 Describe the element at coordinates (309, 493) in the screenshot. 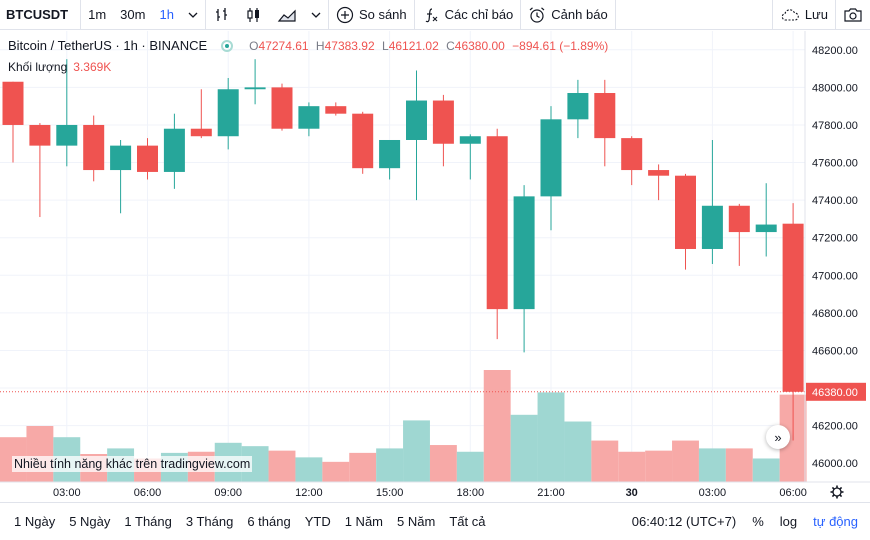

I see `time-tick-label: 12:00` at that location.